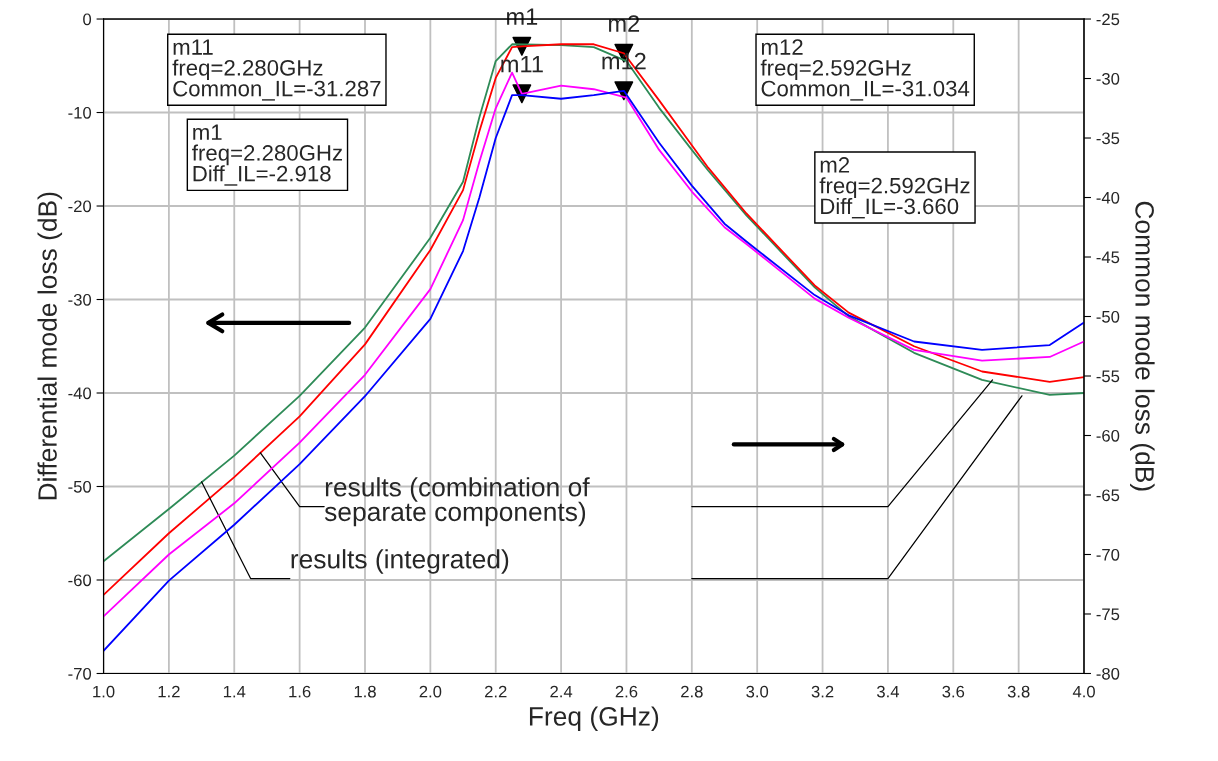 The width and height of the screenshot is (1218, 761). What do you see at coordinates (1108, 257) in the screenshot?
I see `y2-tick-label: -45` at bounding box center [1108, 257].